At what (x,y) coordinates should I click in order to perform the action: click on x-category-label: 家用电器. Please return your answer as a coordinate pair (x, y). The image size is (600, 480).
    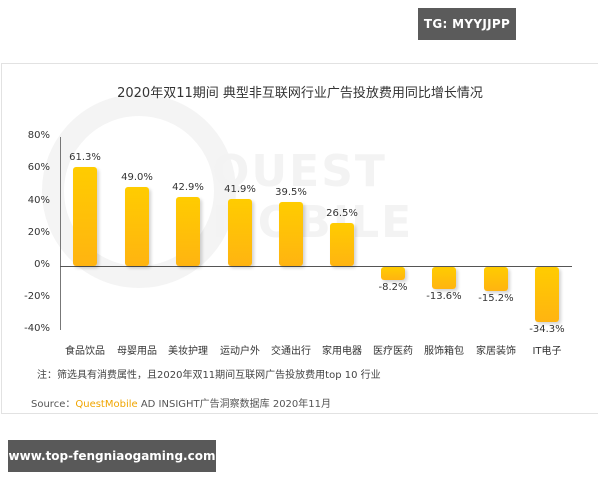
    Looking at the image, I should click on (342, 351).